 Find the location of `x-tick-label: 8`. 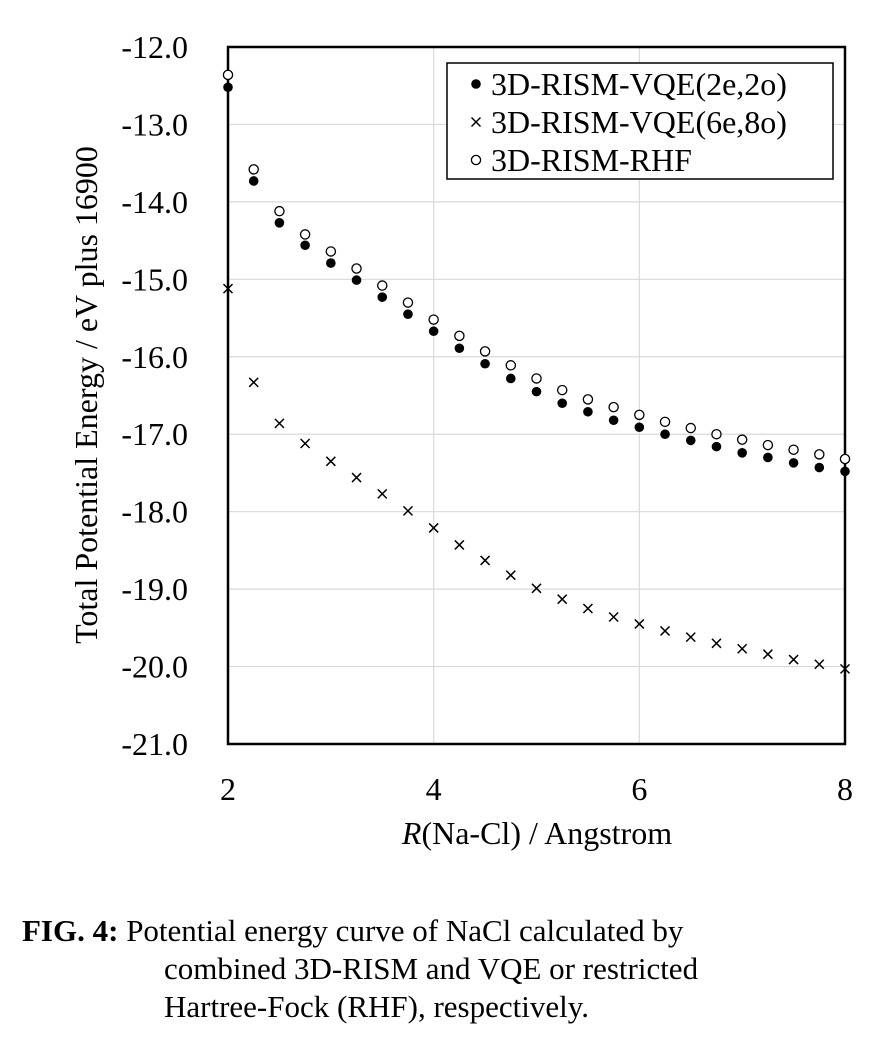

x-tick-label: 8 is located at coordinates (845, 789).